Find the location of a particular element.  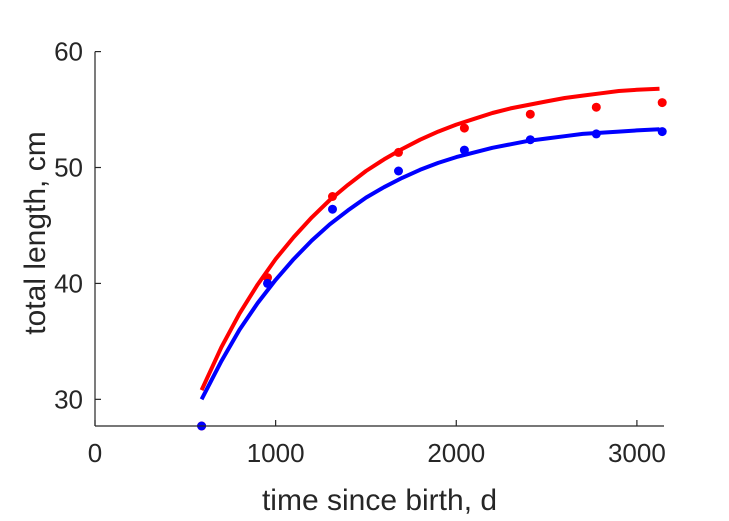

y-tick-label: 60 is located at coordinates (68, 52).